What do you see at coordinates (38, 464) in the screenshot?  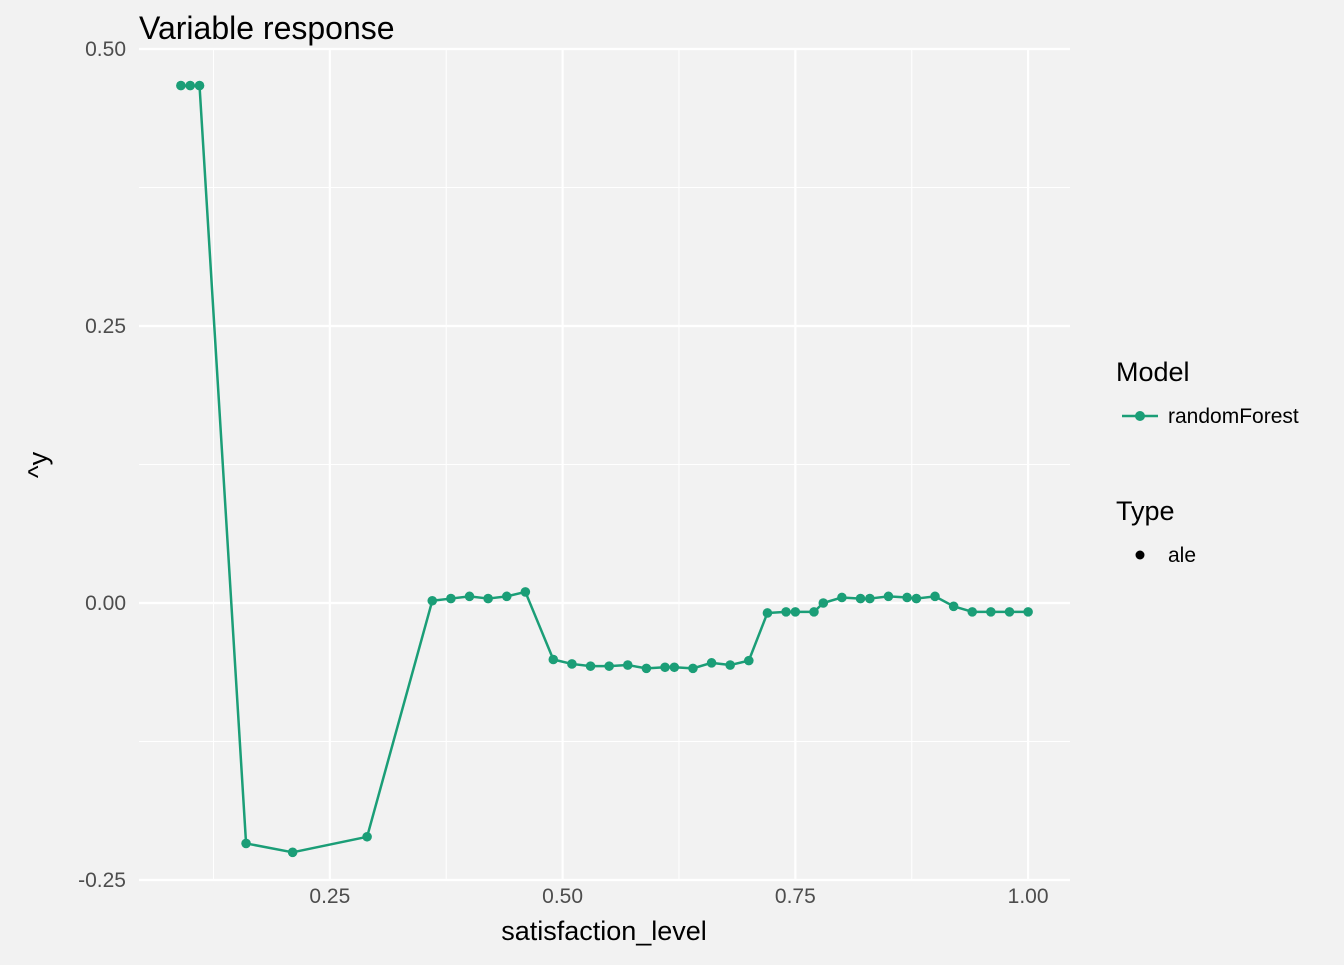 I see `y-axis-title: ^y` at bounding box center [38, 464].